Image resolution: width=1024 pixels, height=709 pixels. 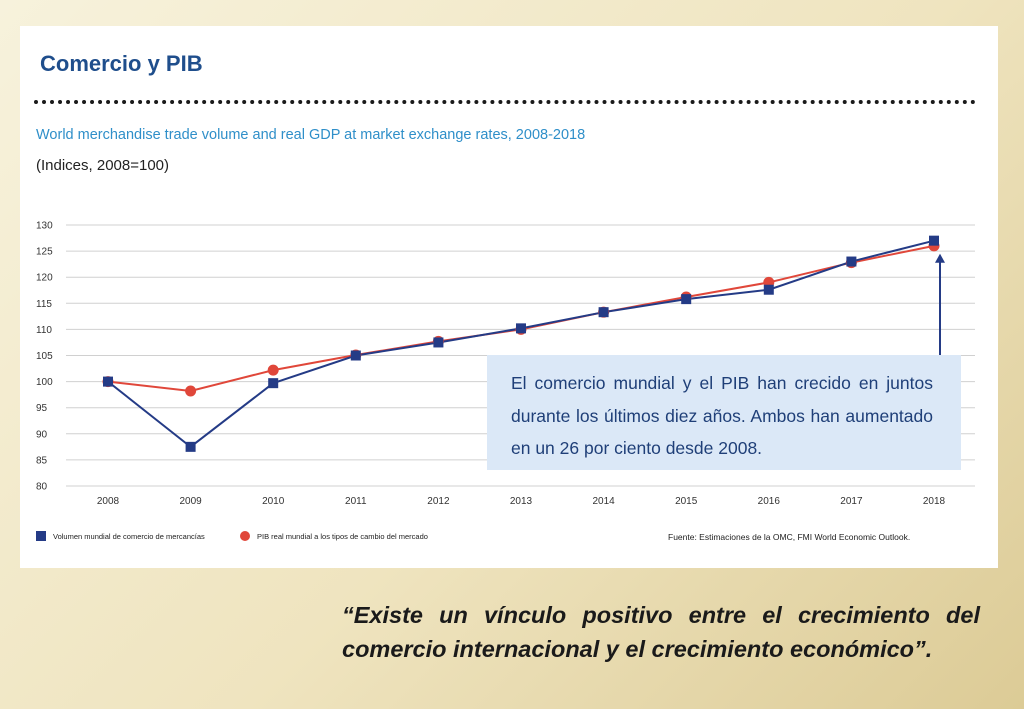 What do you see at coordinates (44, 226) in the screenshot?
I see `y-tick-label: 130` at bounding box center [44, 226].